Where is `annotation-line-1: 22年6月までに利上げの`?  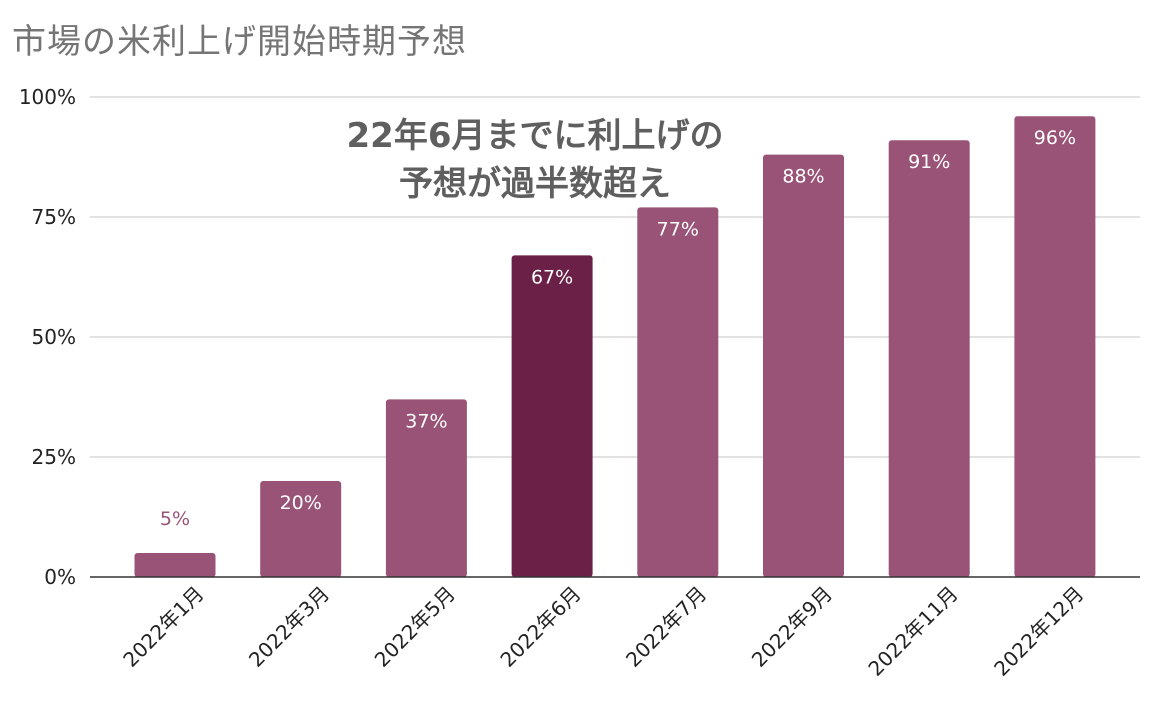
annotation-line-1: 22年6月までに利上げの is located at coordinates (535, 136).